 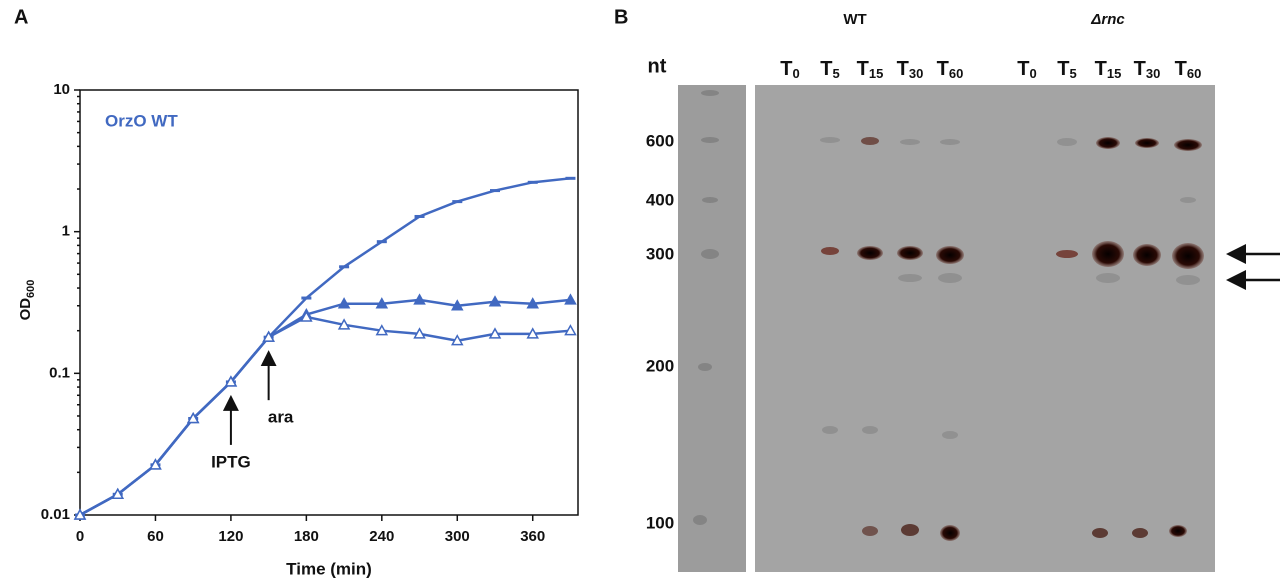 What do you see at coordinates (657, 66) in the screenshot?
I see `unit-label: nt` at bounding box center [657, 66].